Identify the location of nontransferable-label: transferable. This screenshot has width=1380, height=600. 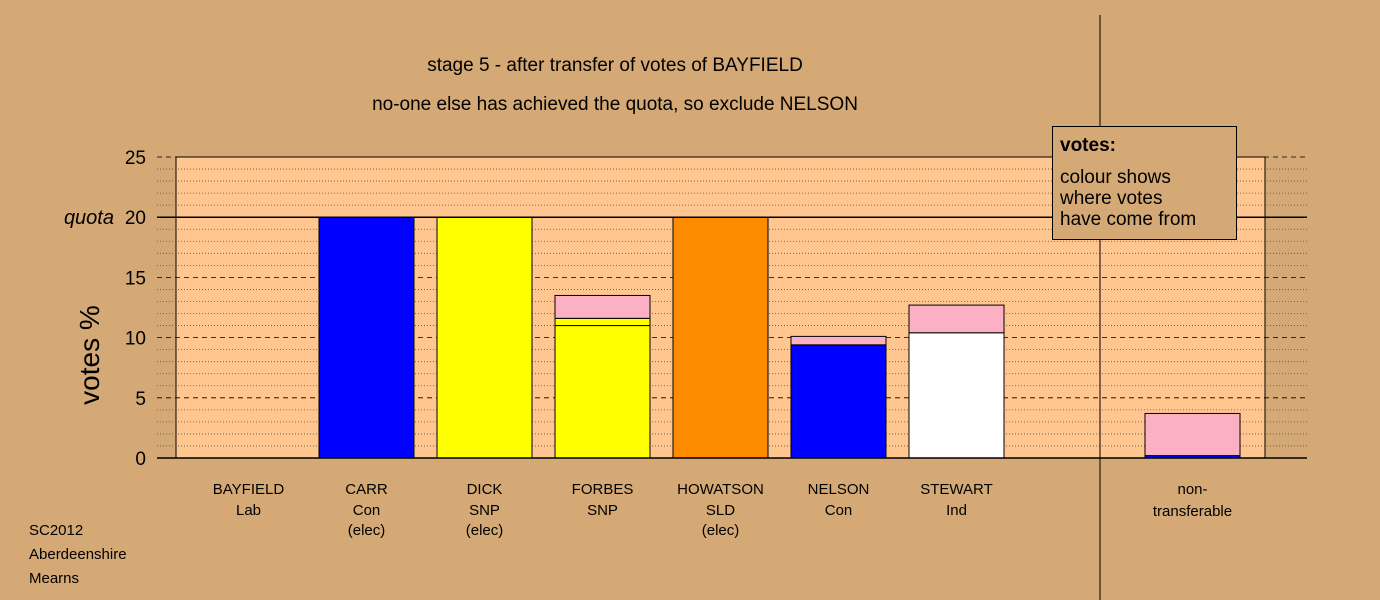
(1192, 511).